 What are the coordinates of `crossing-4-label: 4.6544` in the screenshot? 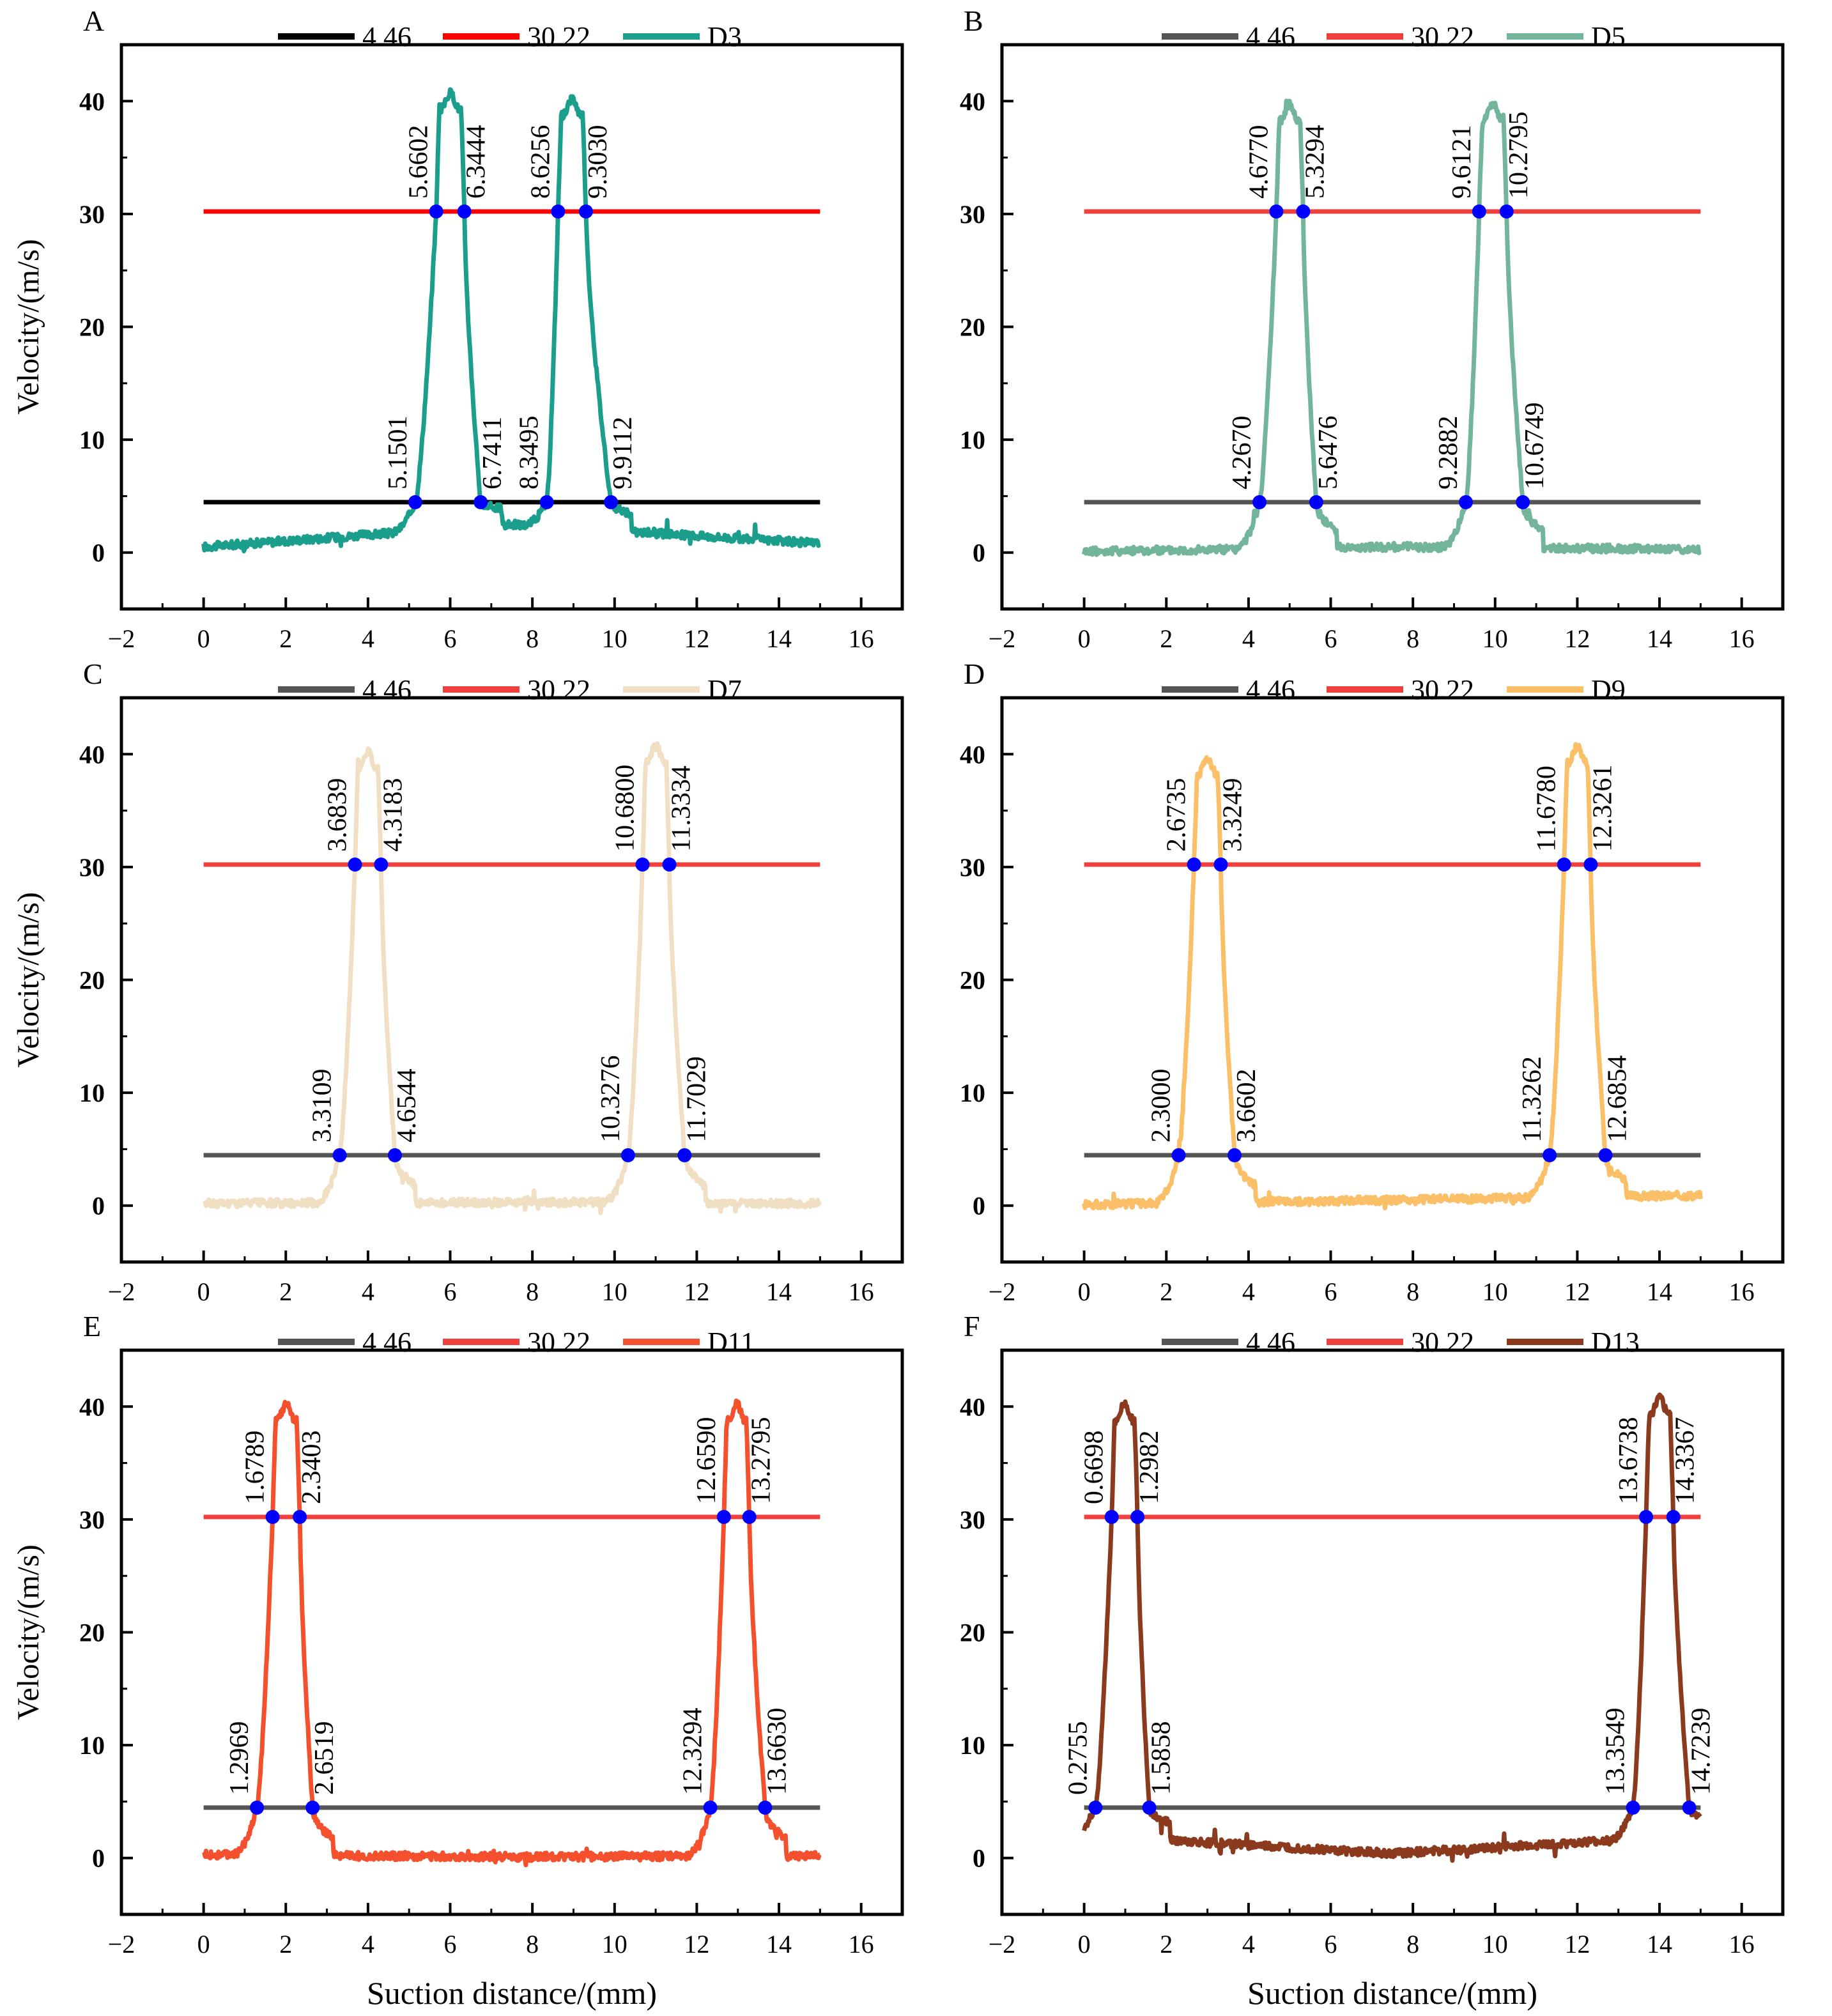 It's located at (407, 1106).